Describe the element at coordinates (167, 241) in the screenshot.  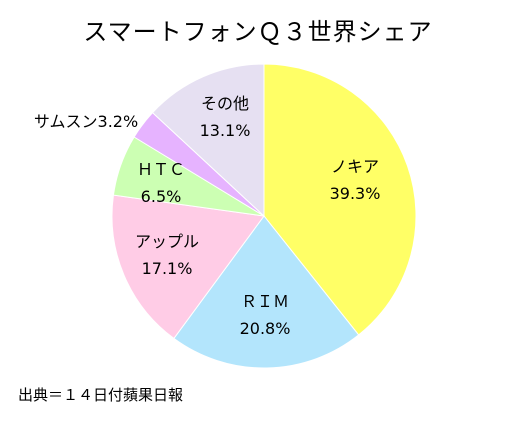
I see `slice-name-label-2: アップル` at that location.